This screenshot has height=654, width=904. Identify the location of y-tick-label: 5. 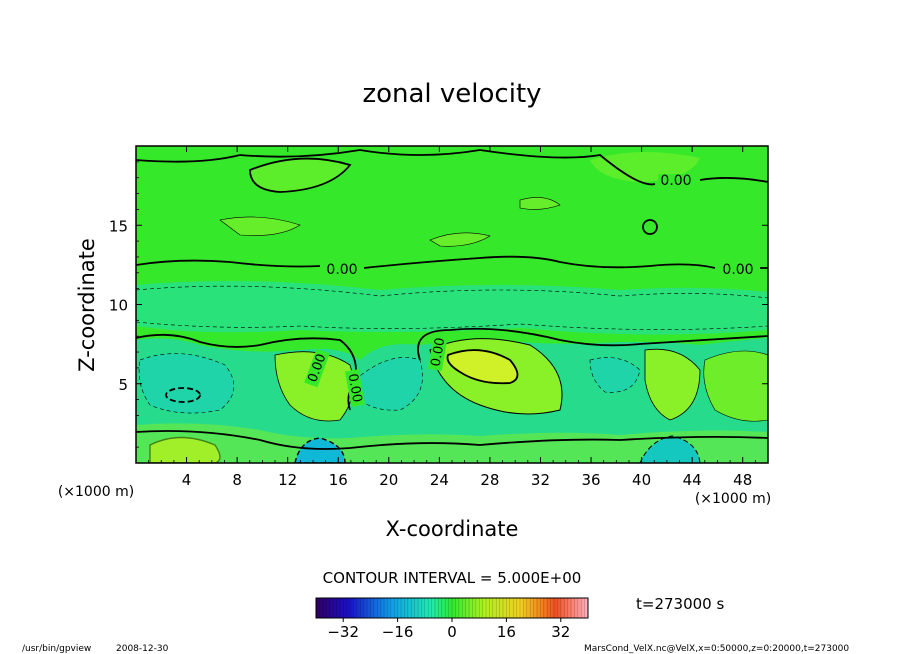
(123, 385).